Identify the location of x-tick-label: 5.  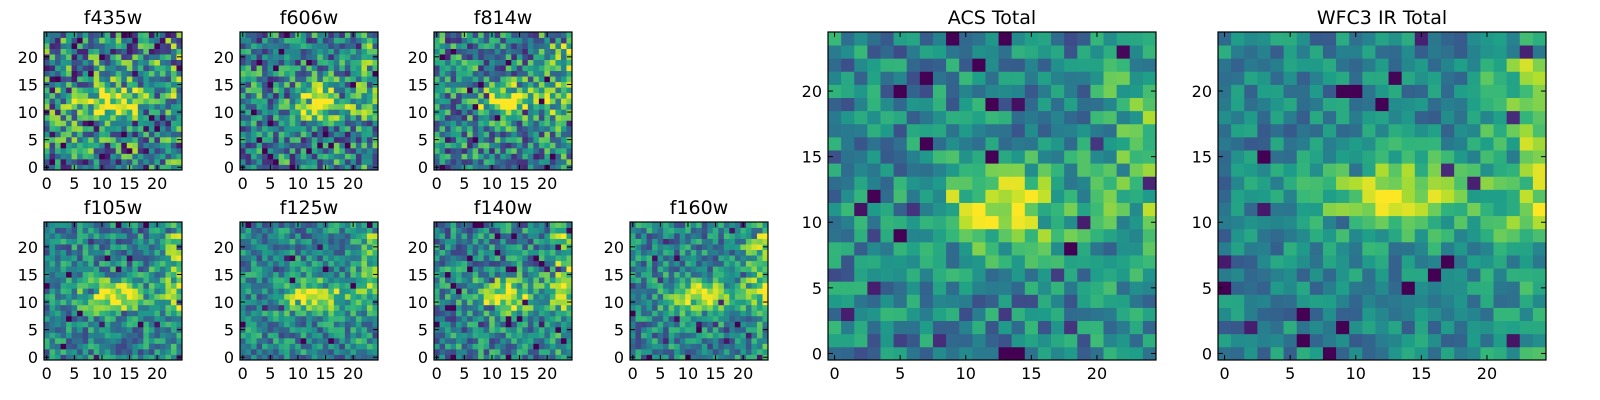
(464, 183).